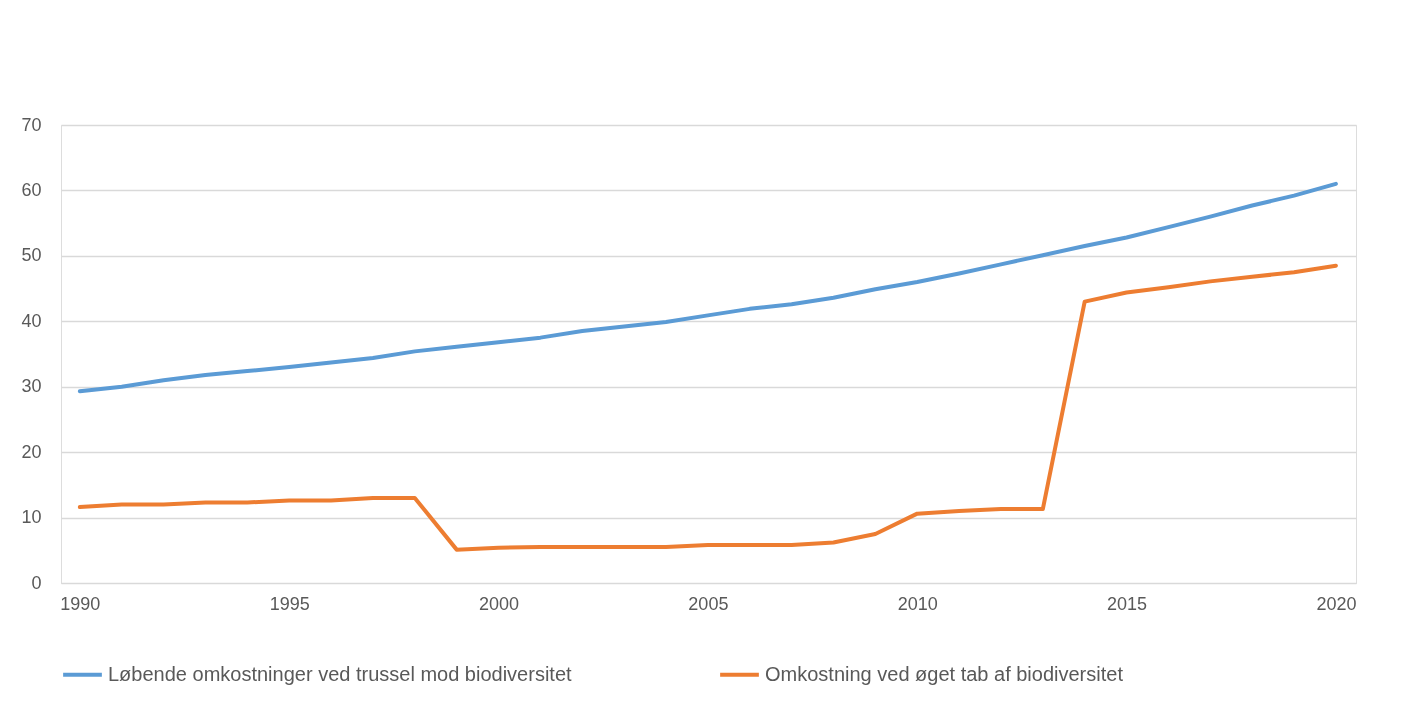  What do you see at coordinates (80, 603) in the screenshot?
I see `x-tick-label: 1990` at bounding box center [80, 603].